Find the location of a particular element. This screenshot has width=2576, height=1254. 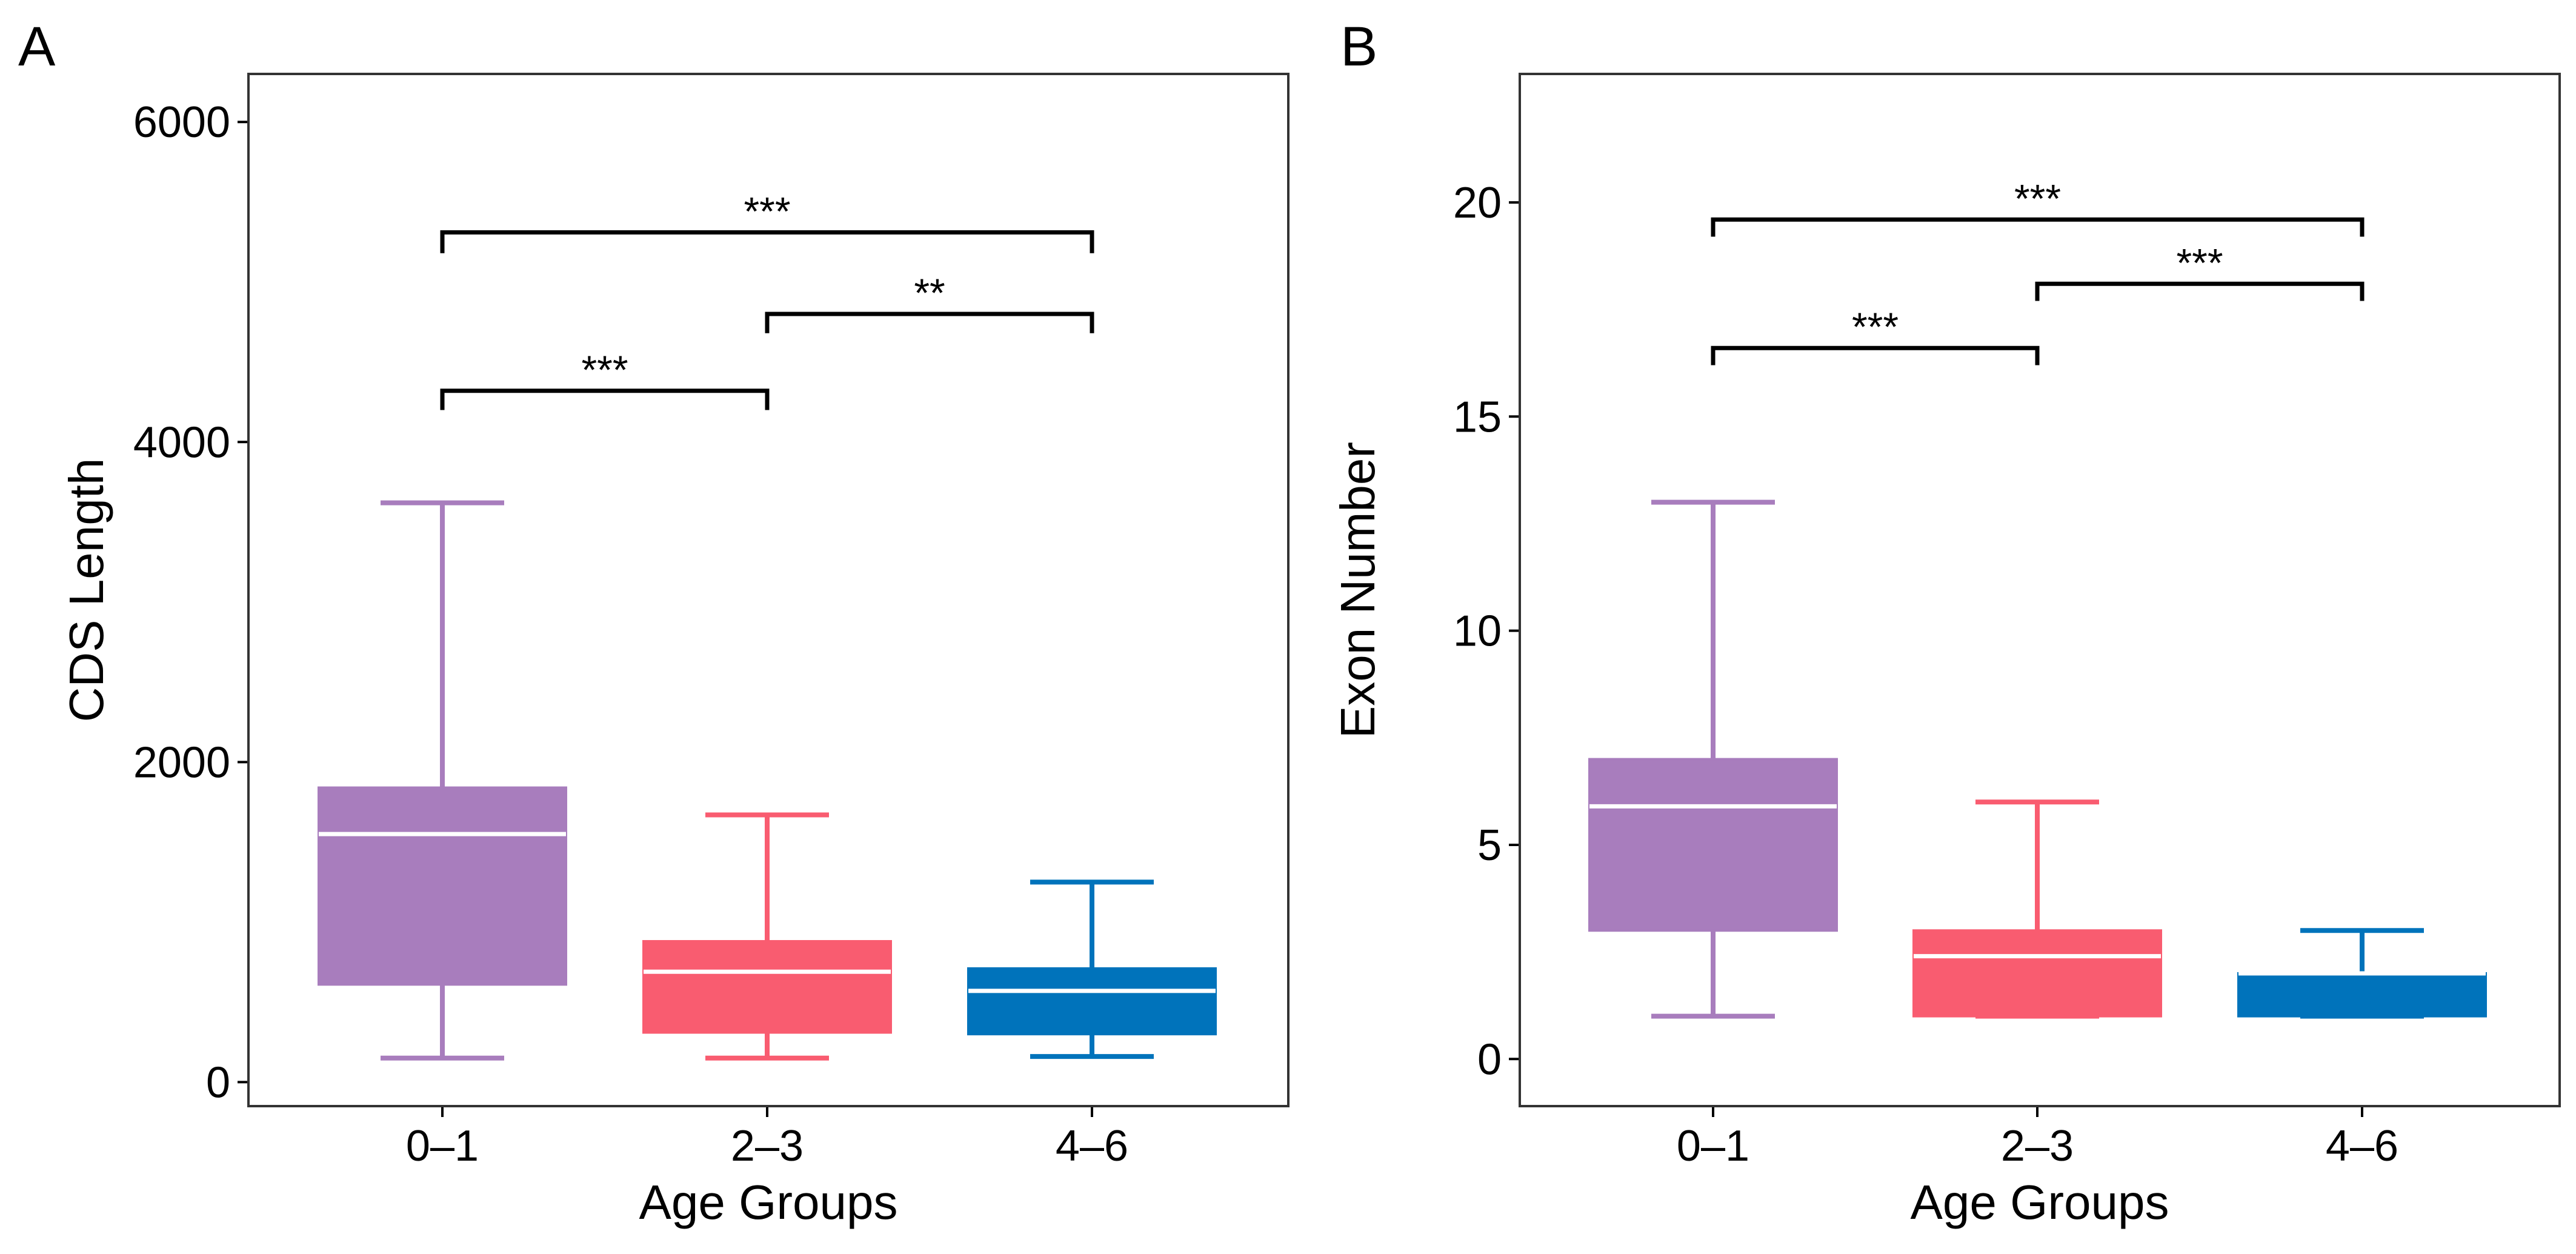

y-tick-label: 2000 is located at coordinates (181, 762).